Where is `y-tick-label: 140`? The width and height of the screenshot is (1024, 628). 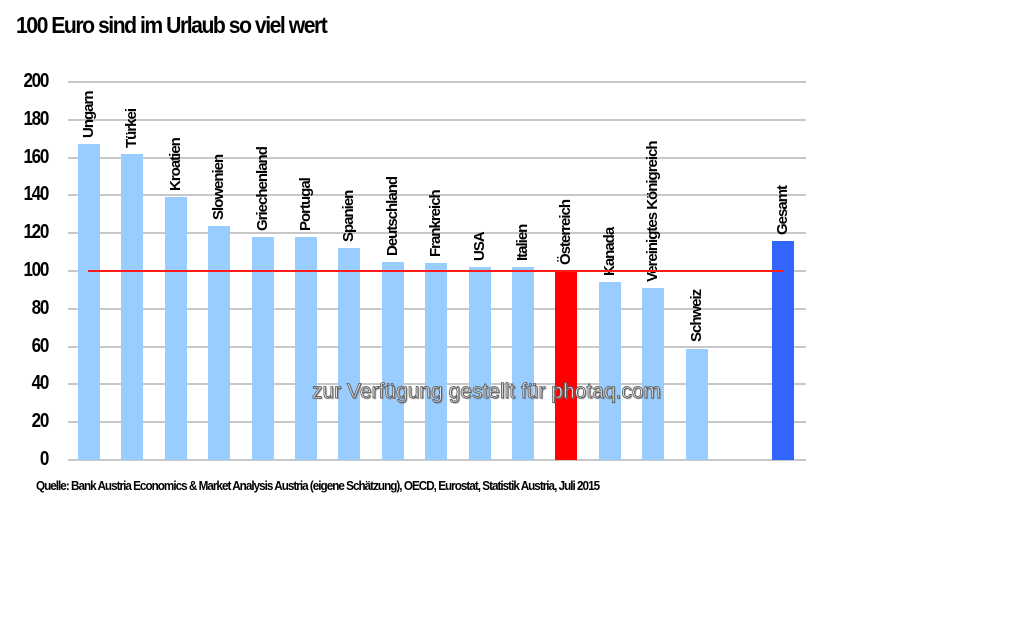 y-tick-label: 140 is located at coordinates (36, 194).